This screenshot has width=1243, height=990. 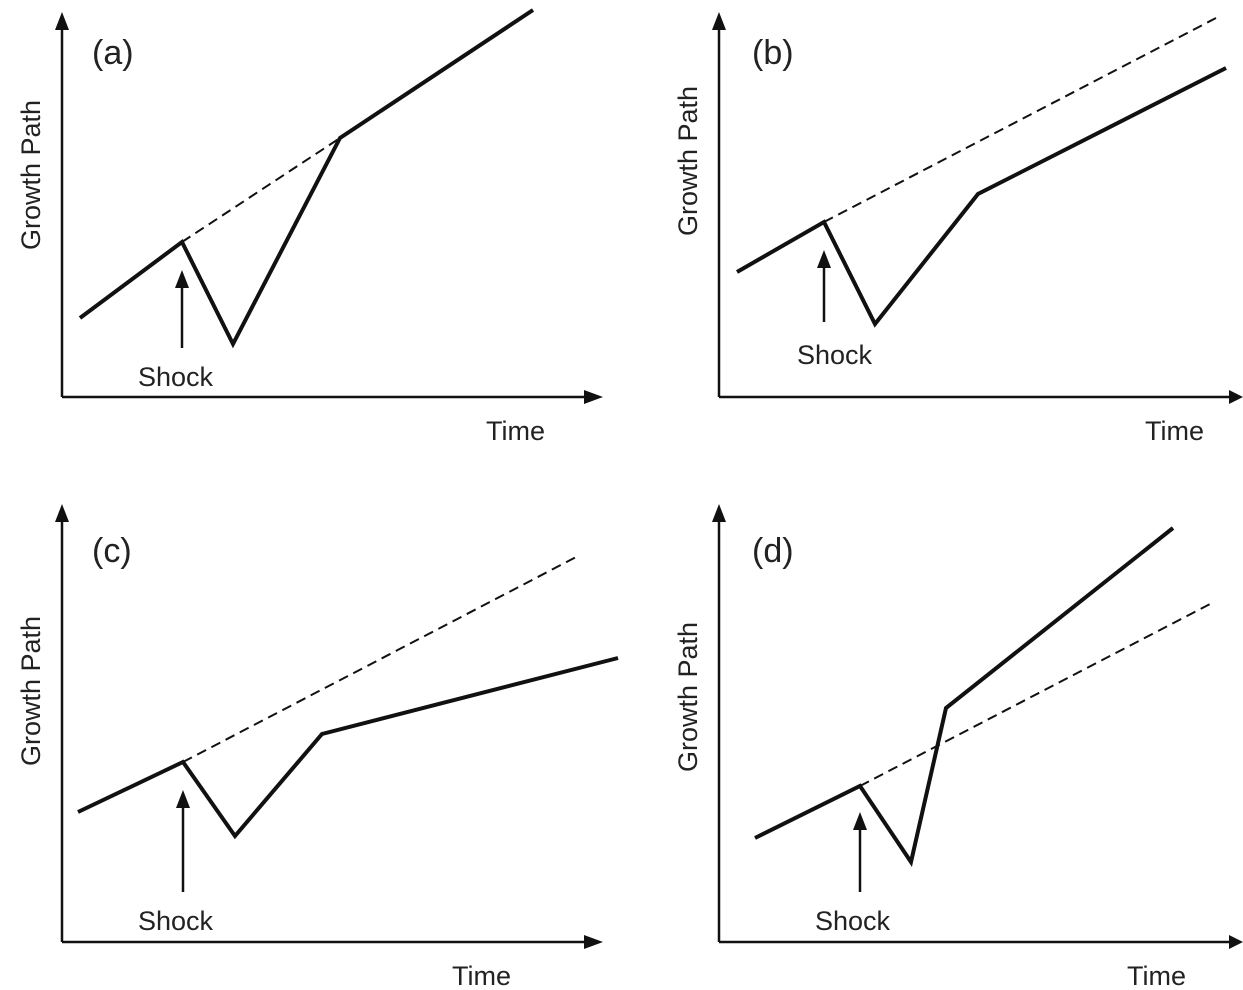 What do you see at coordinates (773, 53) in the screenshot?
I see `panel-label: (b)` at bounding box center [773, 53].